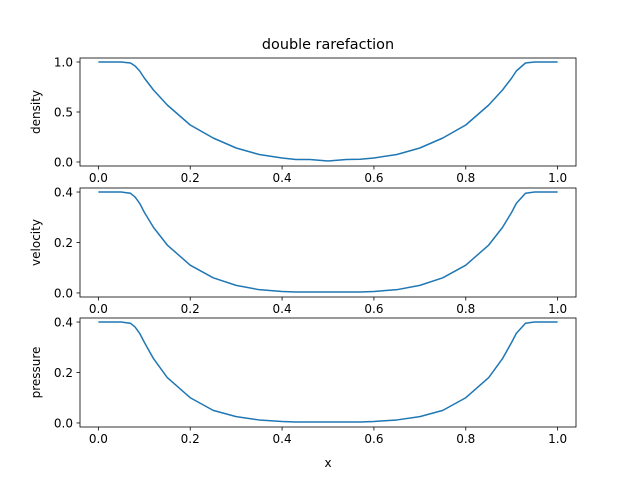 The height and width of the screenshot is (485, 640). I want to click on pressure-x-tick-label: 1.0, so click(557, 439).